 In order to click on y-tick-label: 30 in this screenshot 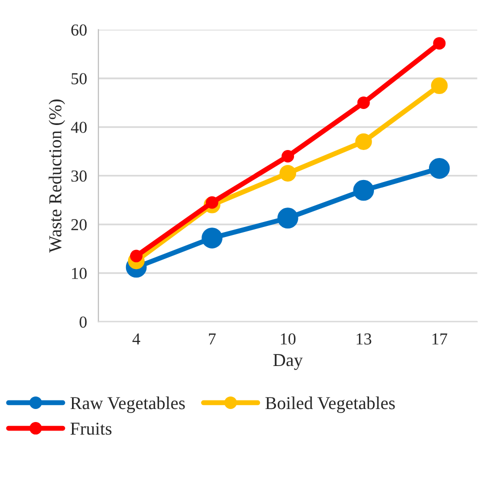, I will do `click(79, 176)`.